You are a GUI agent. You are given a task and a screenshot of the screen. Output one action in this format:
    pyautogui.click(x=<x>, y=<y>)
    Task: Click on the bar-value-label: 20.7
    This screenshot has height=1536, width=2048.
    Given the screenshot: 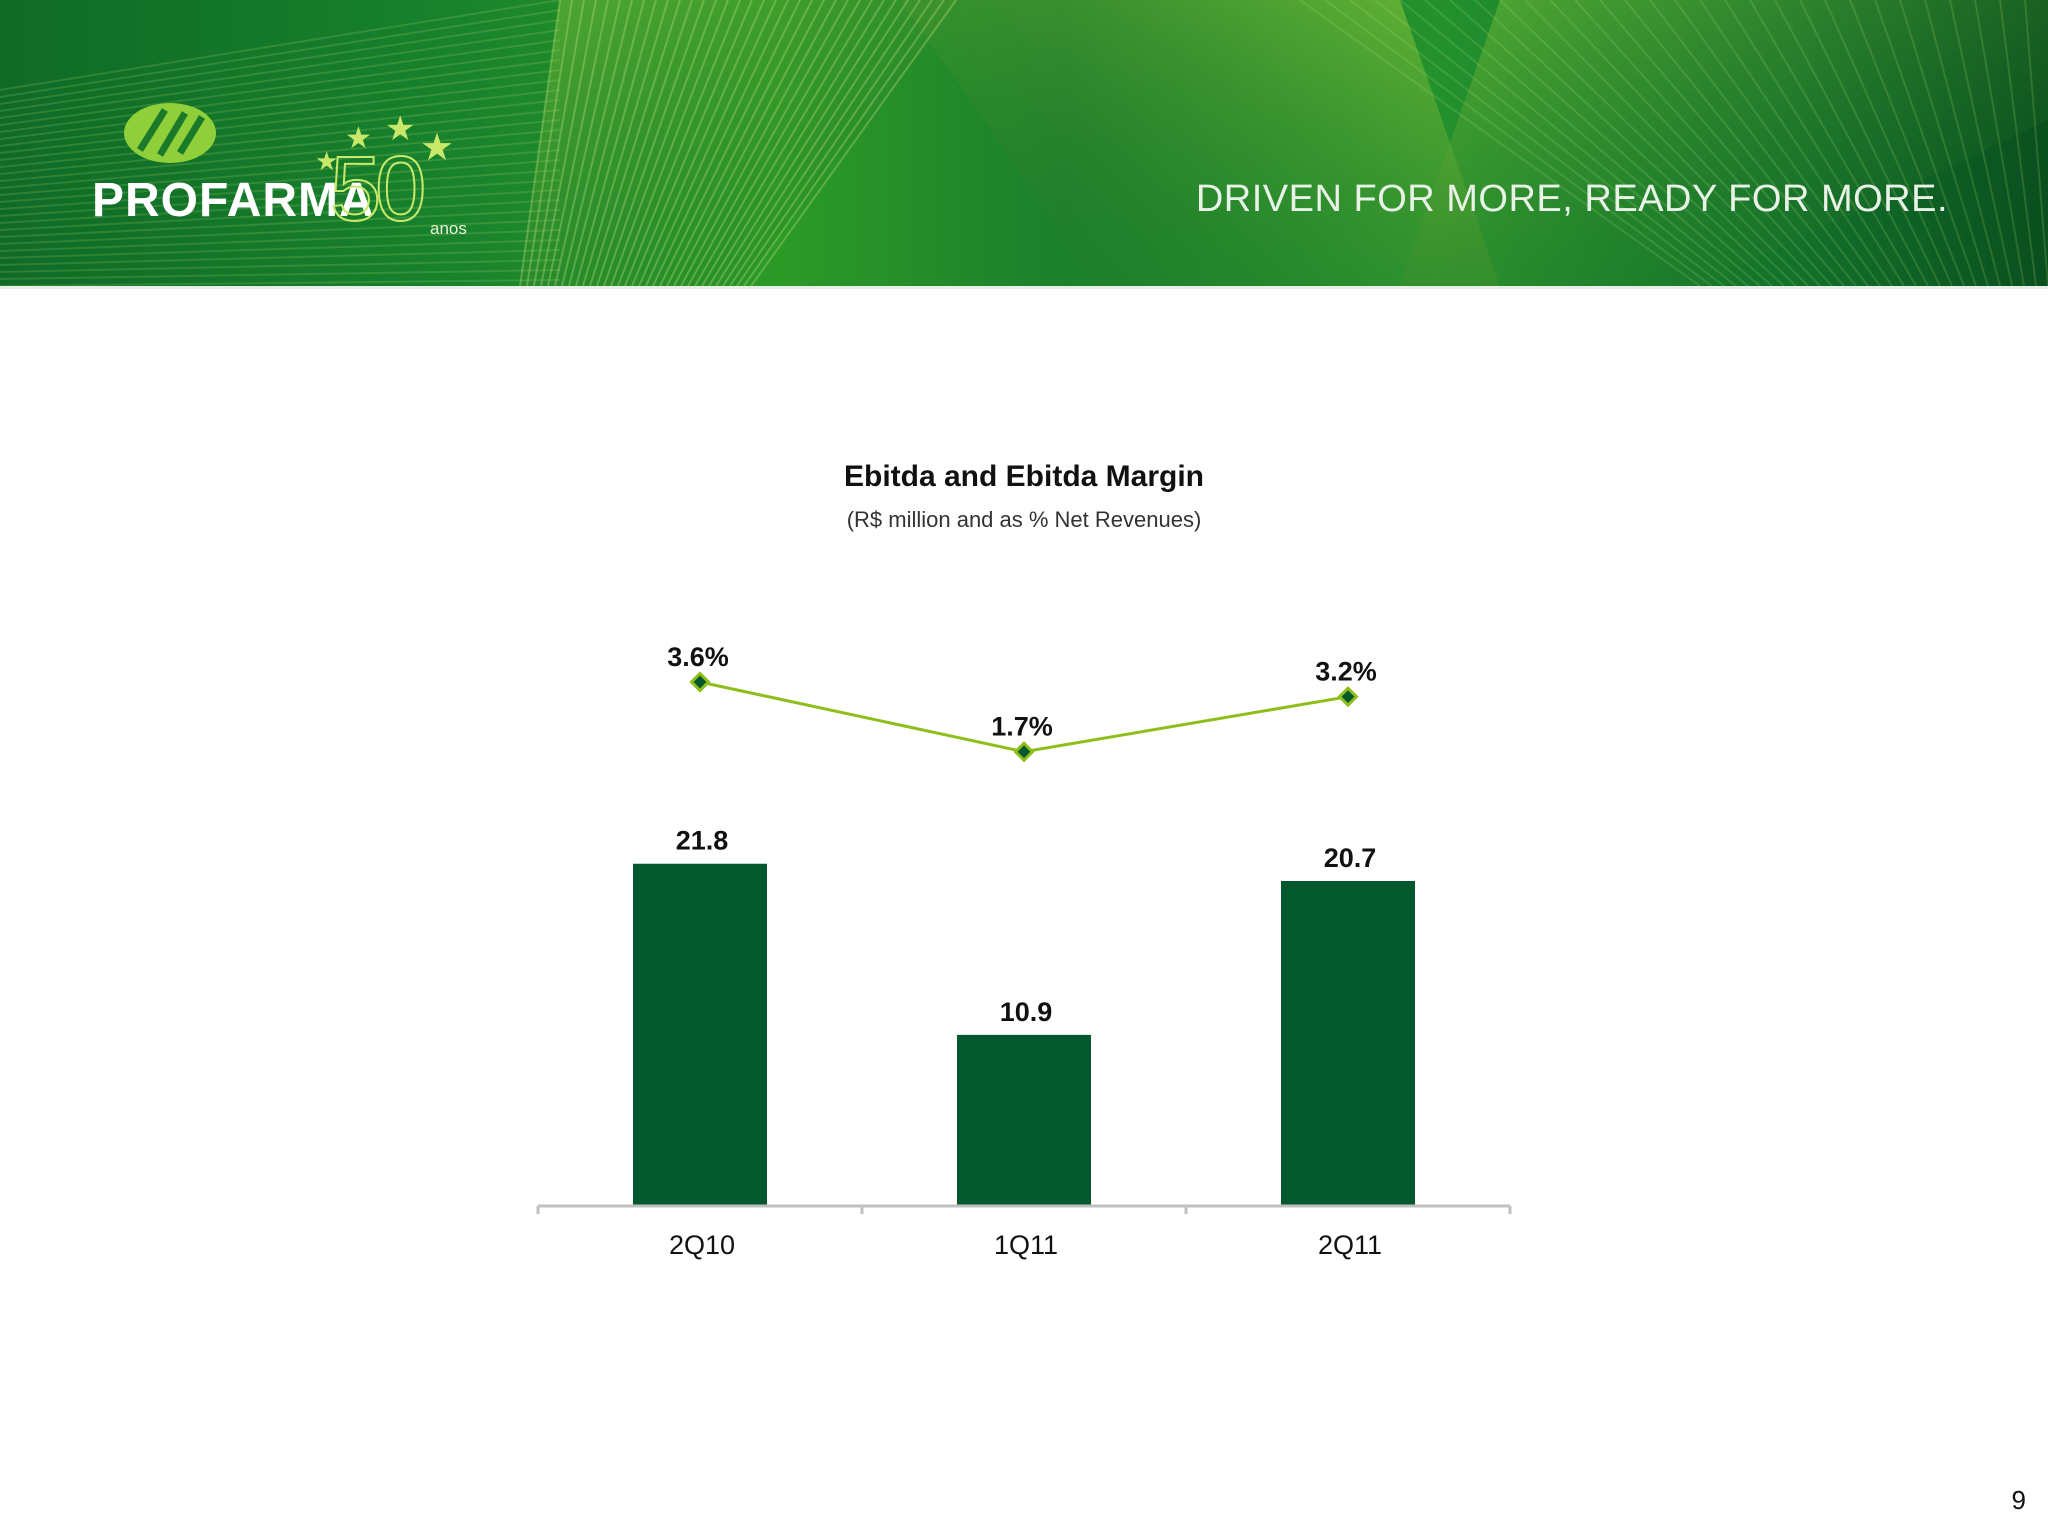 What is the action you would take?
    pyautogui.click(x=1350, y=858)
    